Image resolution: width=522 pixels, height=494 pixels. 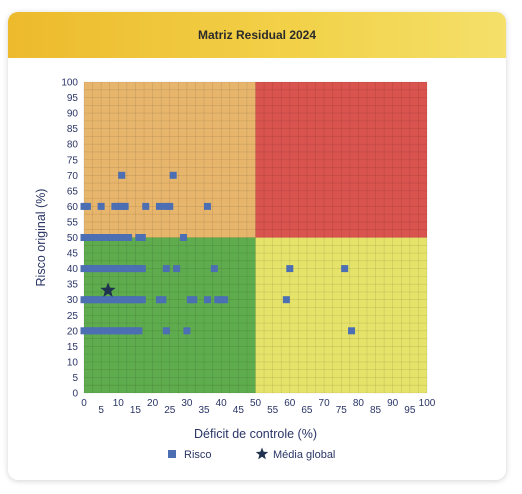 I want to click on x-tick-label: 25, so click(x=170, y=410).